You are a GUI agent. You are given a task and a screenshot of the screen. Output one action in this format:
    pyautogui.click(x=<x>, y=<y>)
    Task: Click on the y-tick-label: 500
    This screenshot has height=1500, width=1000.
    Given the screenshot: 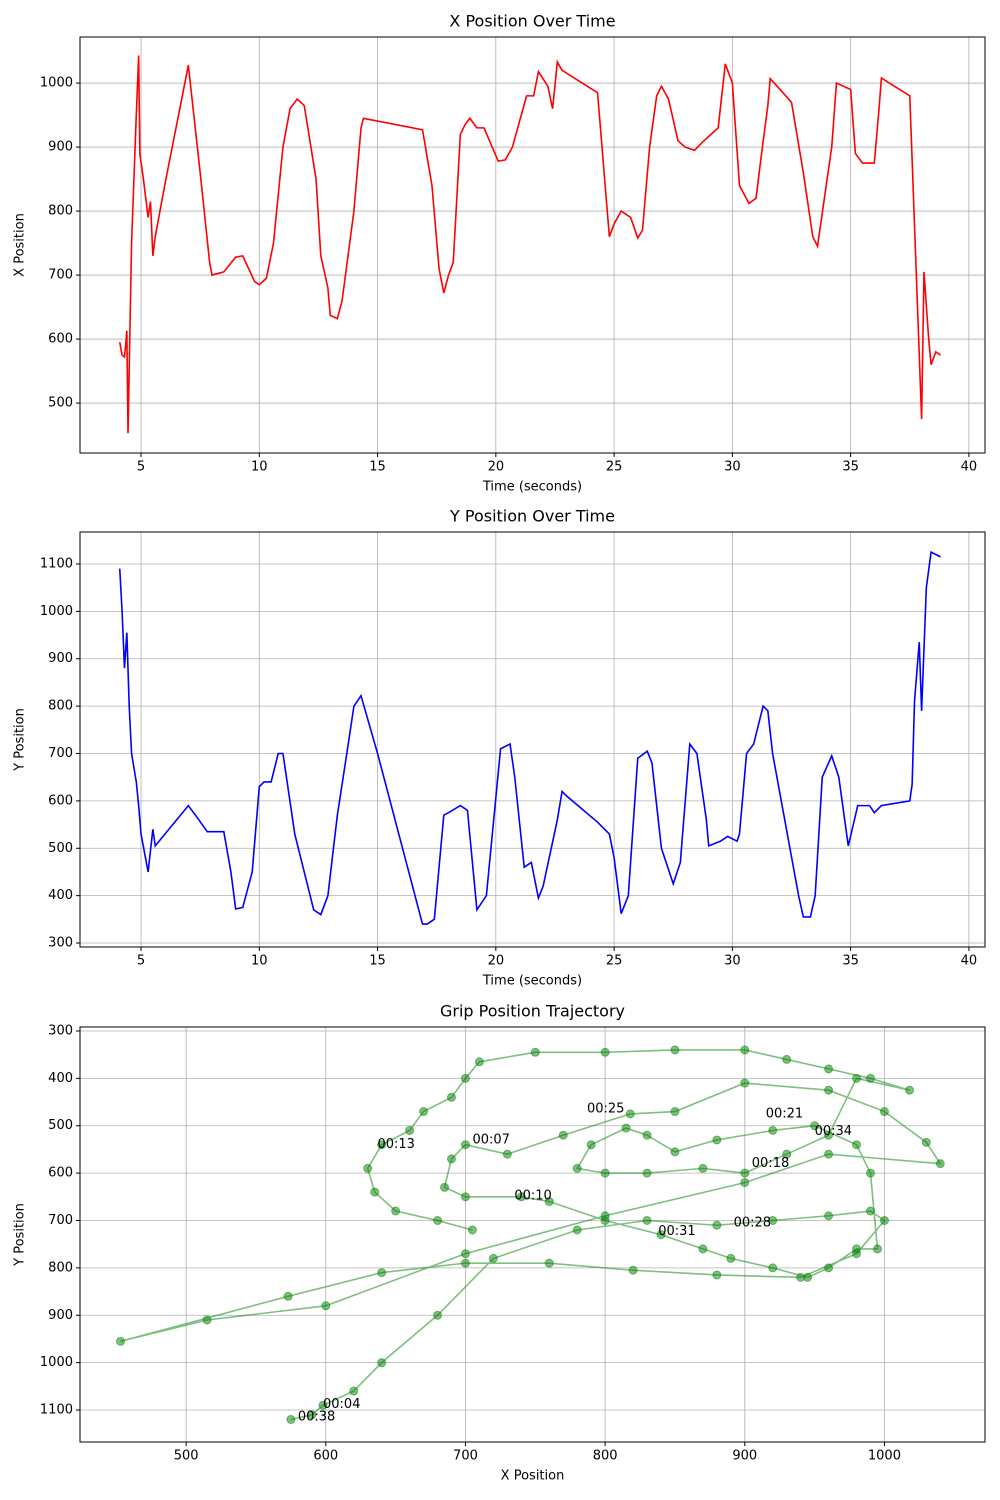 What is the action you would take?
    pyautogui.click(x=60, y=403)
    